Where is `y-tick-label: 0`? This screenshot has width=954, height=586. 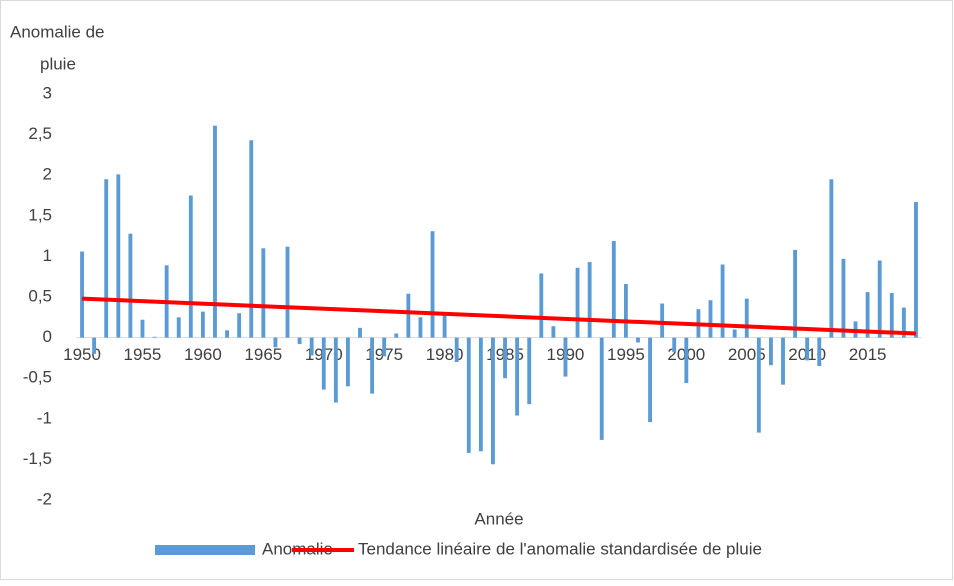
y-tick-label: 0 is located at coordinates (47, 336).